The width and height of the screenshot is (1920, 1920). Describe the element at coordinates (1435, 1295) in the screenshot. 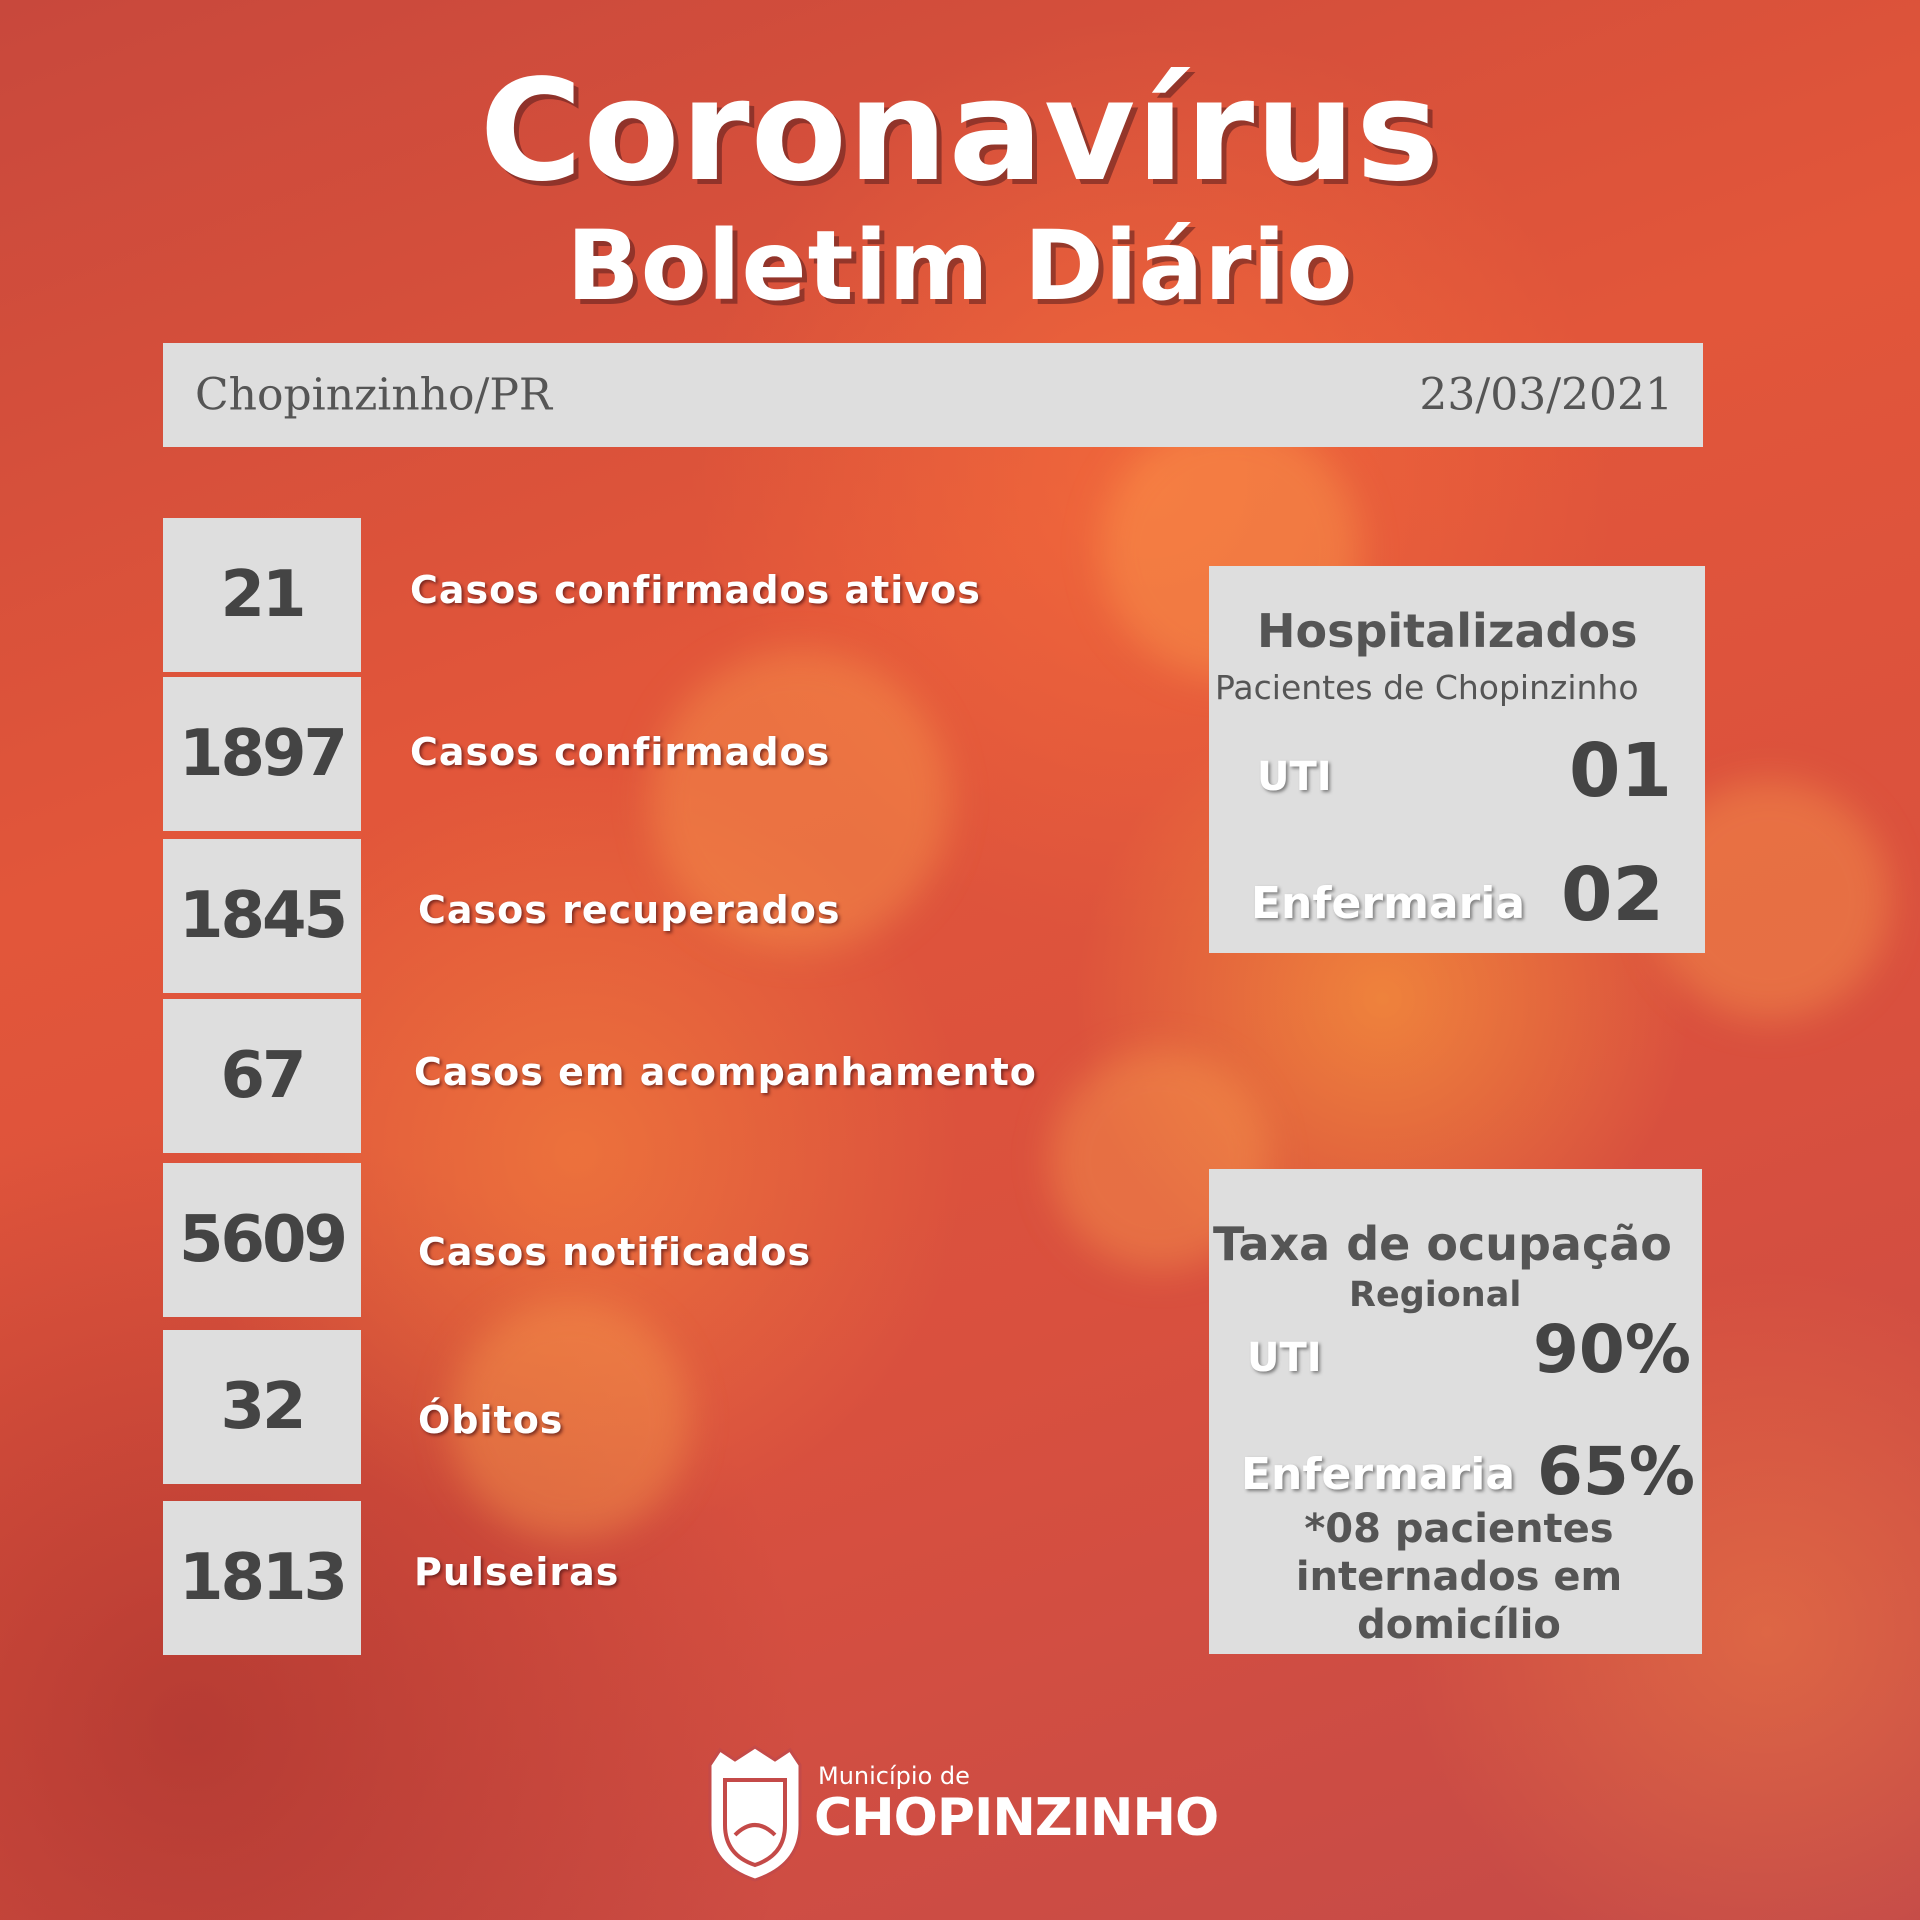

I see `panel-subtitle: Regional` at that location.